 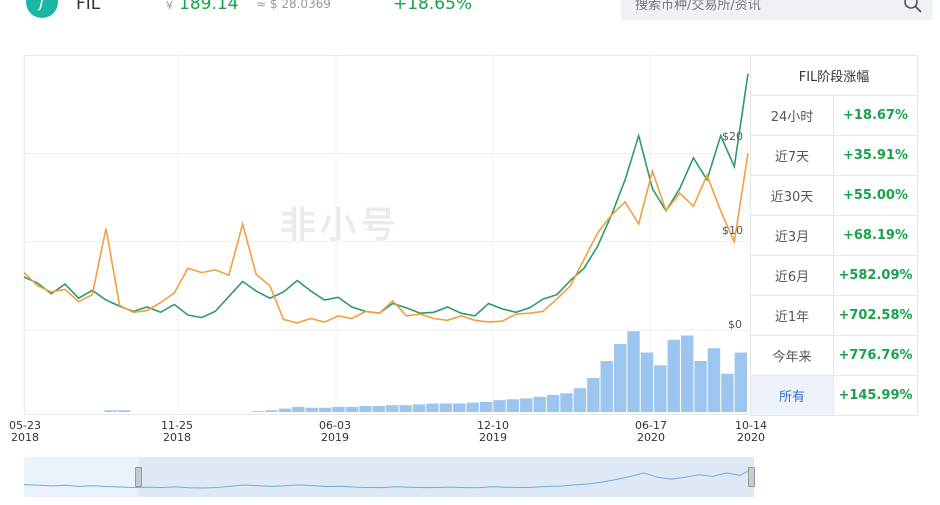 What do you see at coordinates (735, 324) in the screenshot?
I see `y-tick-0: $0` at bounding box center [735, 324].